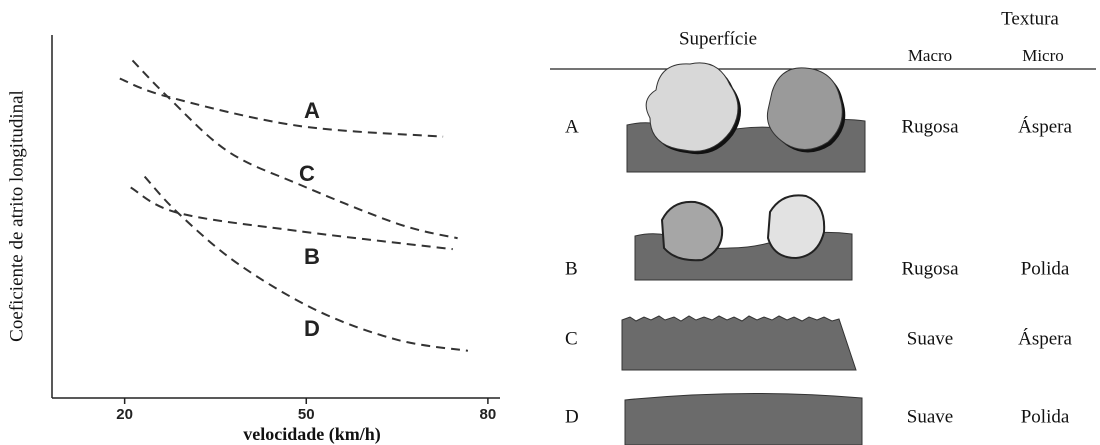 The image size is (1100, 445). Describe the element at coordinates (307, 173) in the screenshot. I see `series-label: C` at that location.